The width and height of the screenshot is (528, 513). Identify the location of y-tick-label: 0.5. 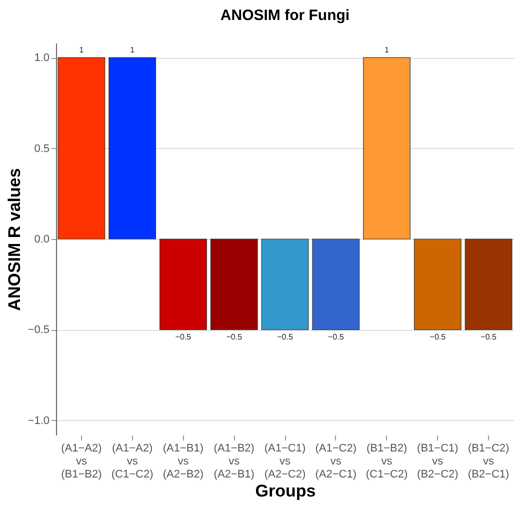
(42, 148).